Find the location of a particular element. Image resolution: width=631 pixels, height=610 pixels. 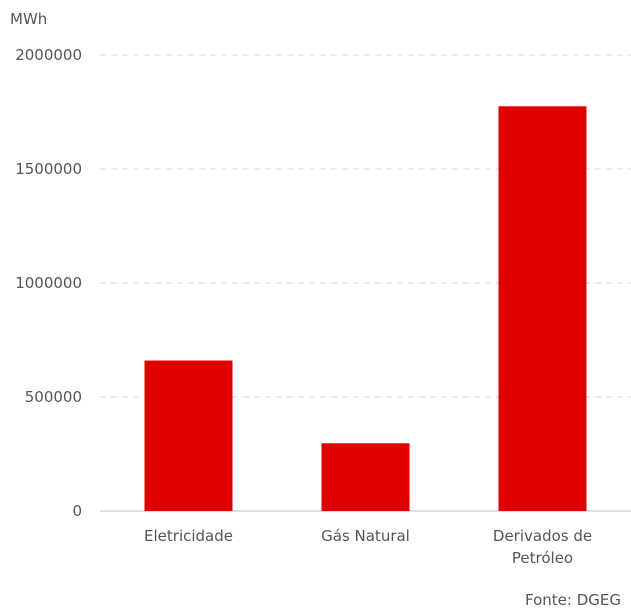

y-axis-unit-label: MWh is located at coordinates (29, 19).